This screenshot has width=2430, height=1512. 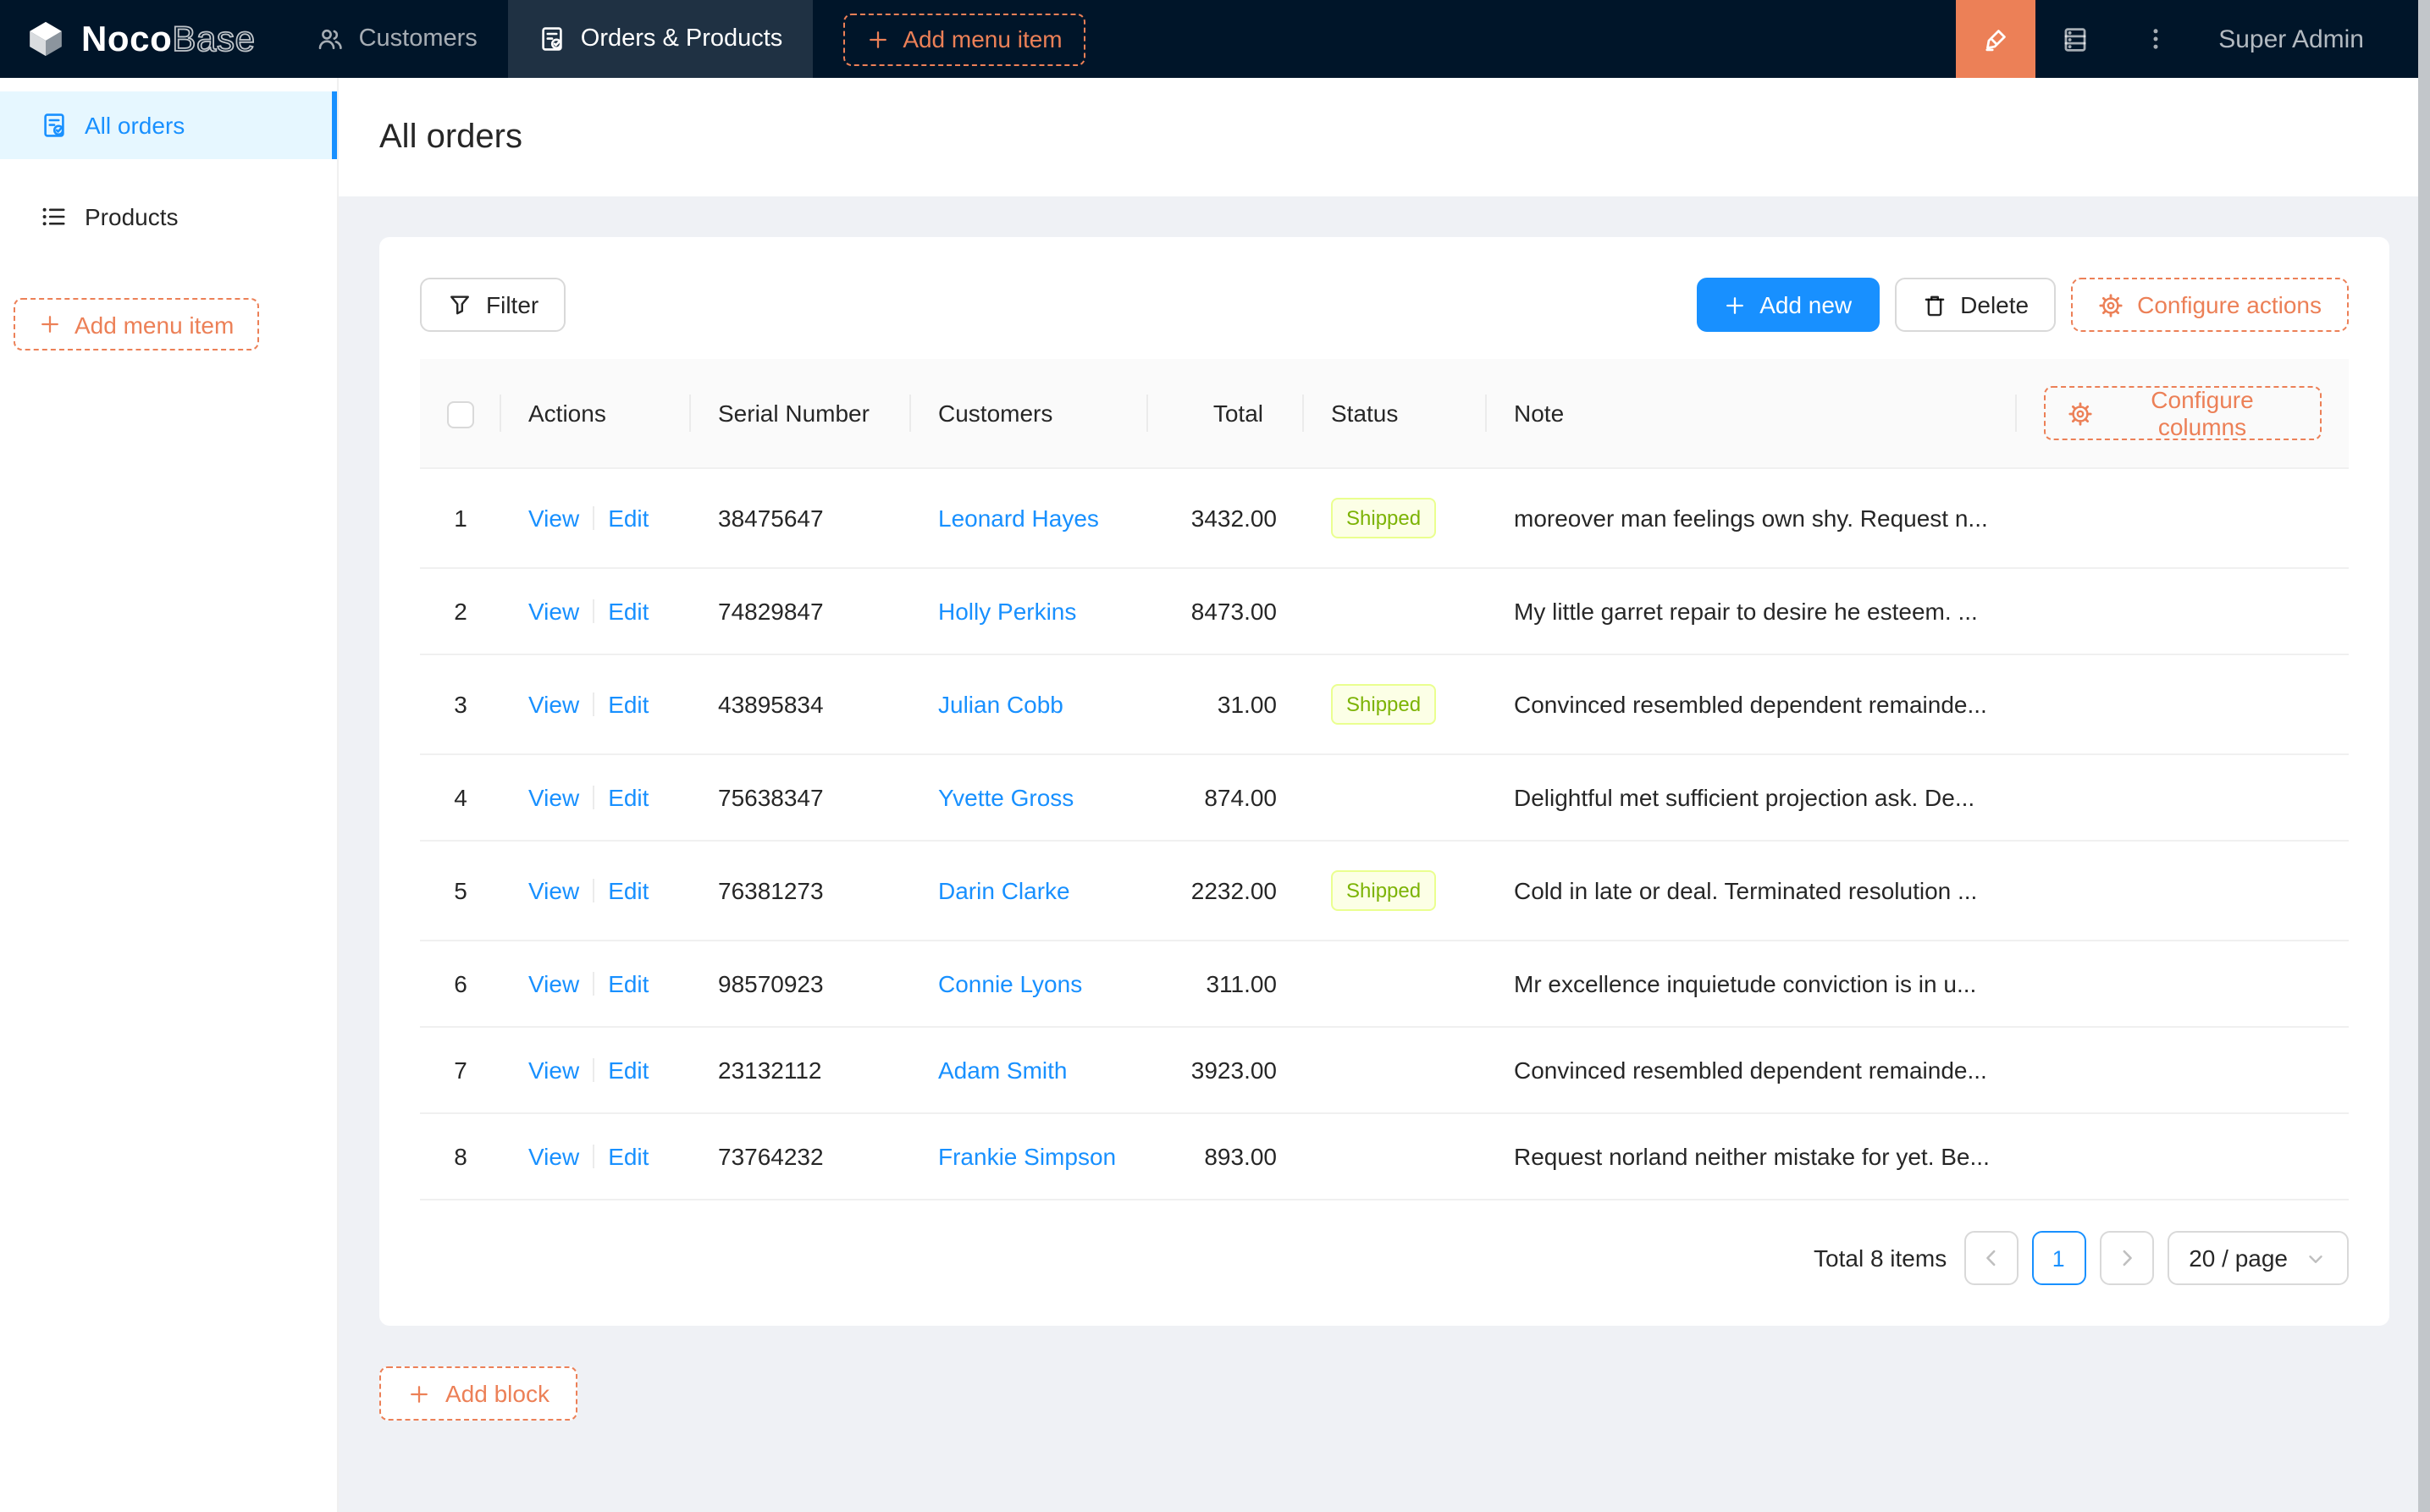 I want to click on chevron-right-icon, so click(x=2126, y=1258).